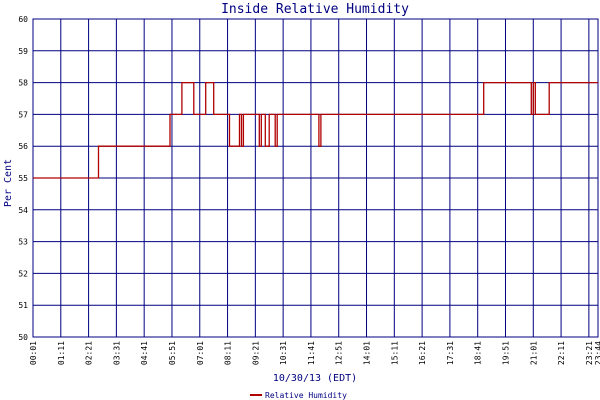 The height and width of the screenshot is (400, 600). Describe the element at coordinates (228, 353) in the screenshot. I see `x-tick-label: 08:11` at that location.